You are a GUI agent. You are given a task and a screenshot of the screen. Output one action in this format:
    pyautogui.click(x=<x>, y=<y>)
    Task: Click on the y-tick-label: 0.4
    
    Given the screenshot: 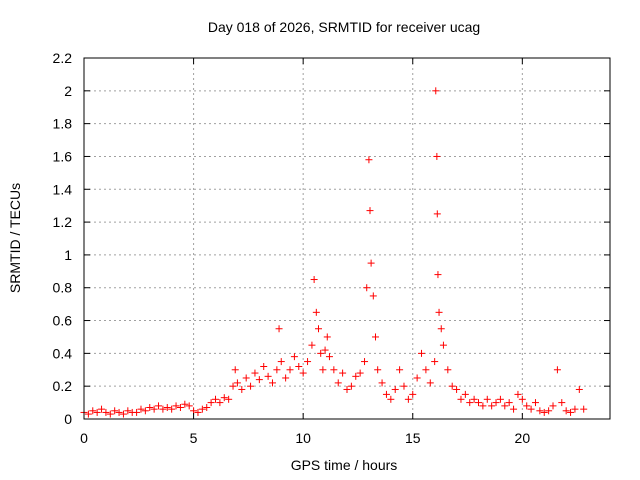 What is the action you would take?
    pyautogui.click(x=63, y=353)
    